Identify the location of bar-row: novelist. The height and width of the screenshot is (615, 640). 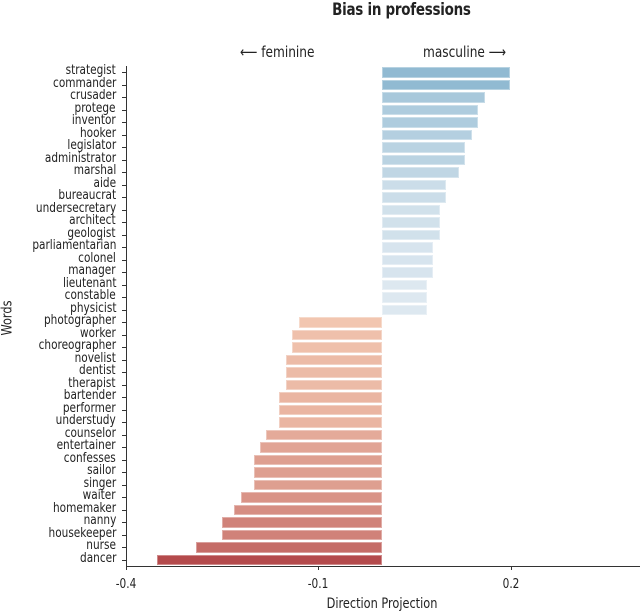
(320, 358).